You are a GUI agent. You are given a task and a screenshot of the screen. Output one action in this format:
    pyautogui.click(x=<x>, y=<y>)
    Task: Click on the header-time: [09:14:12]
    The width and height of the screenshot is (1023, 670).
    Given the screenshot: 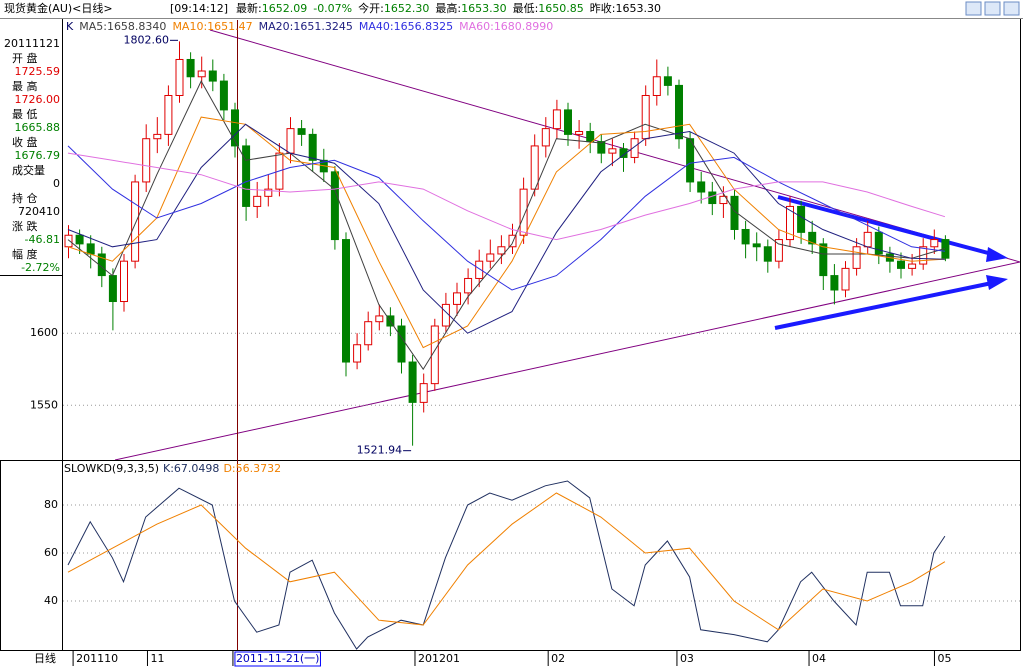 What is the action you would take?
    pyautogui.click(x=199, y=8)
    